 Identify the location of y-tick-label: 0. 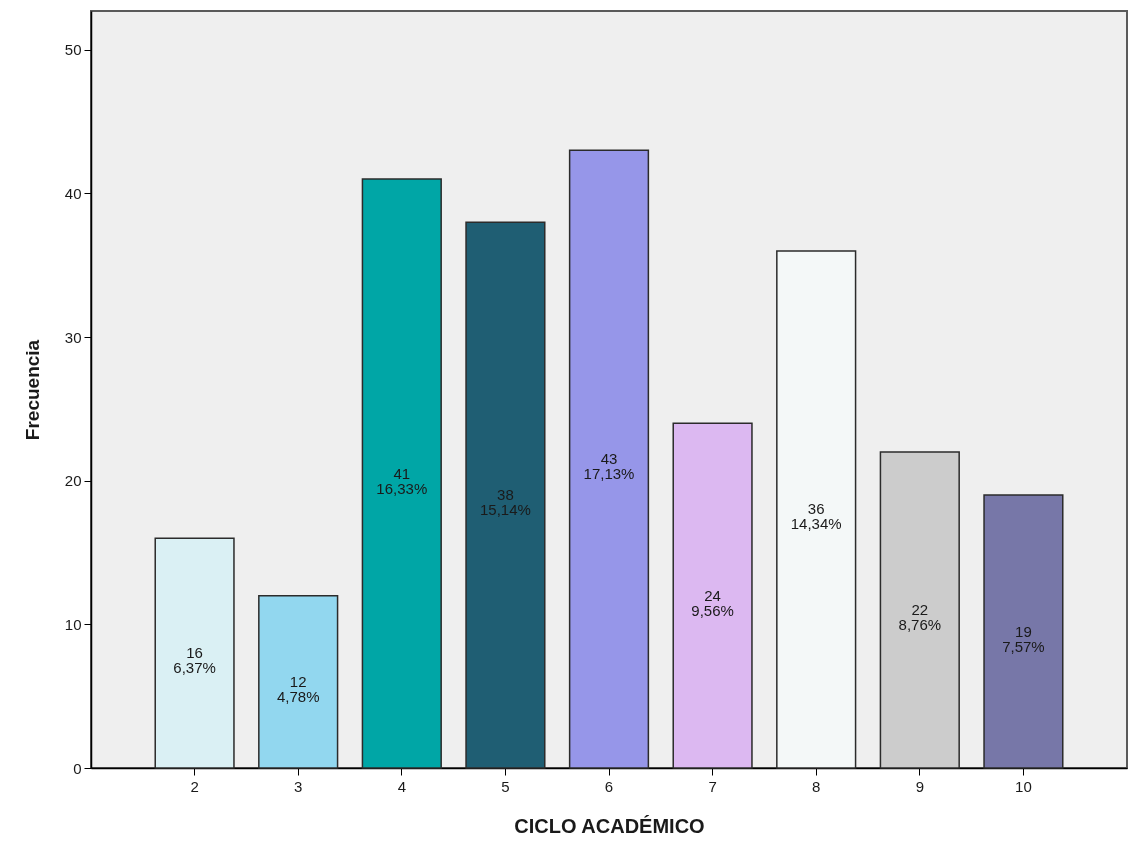
(77, 768).